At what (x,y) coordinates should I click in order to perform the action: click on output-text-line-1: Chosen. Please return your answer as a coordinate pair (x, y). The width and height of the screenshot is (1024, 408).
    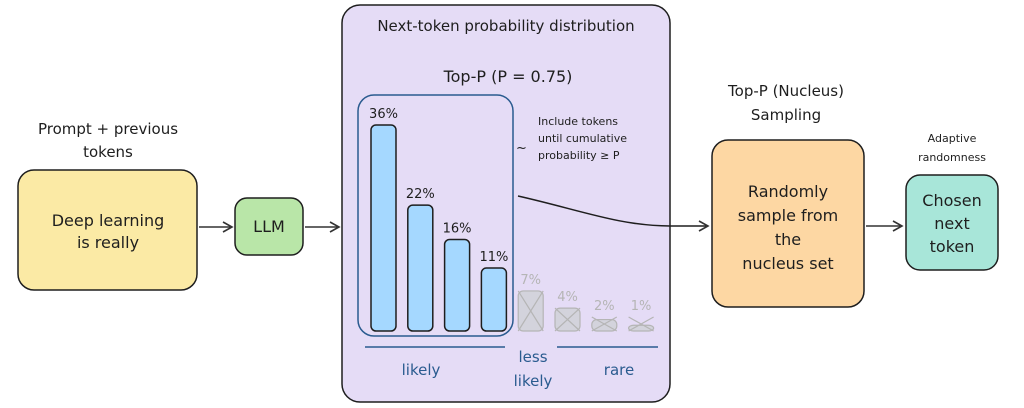
    Looking at the image, I should click on (951, 200).